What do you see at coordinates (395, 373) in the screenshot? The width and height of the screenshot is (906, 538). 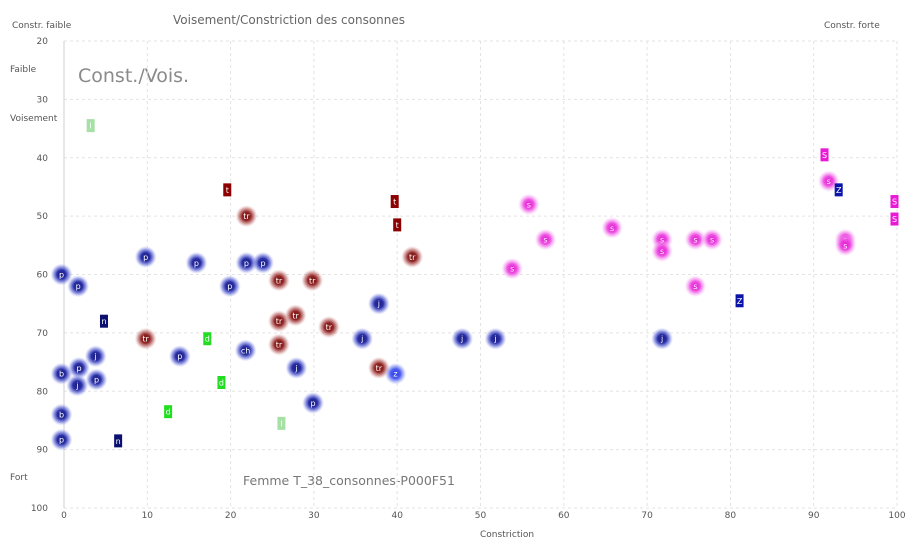 I see `point-z: z` at bounding box center [395, 373].